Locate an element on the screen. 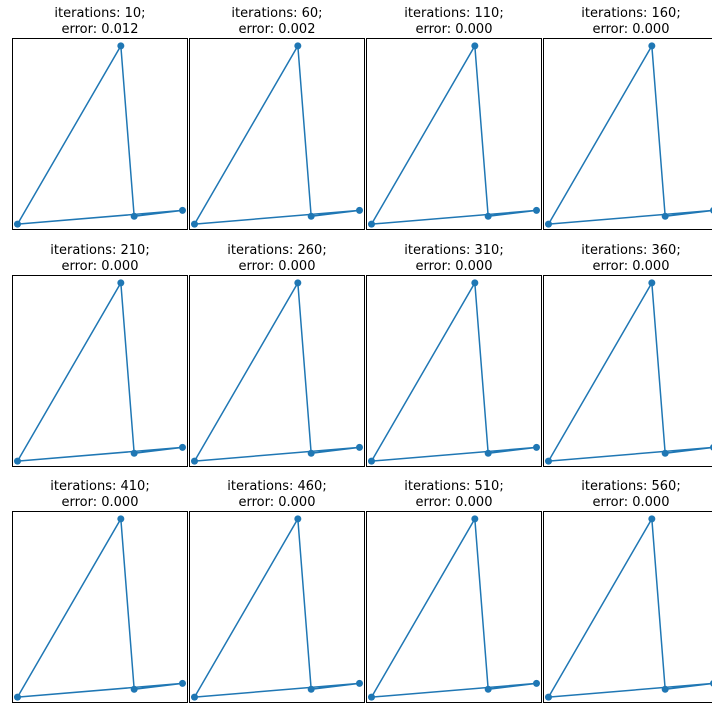 This screenshot has height=712, width=712. subplot-title-error: error: 0.002 is located at coordinates (277, 29).